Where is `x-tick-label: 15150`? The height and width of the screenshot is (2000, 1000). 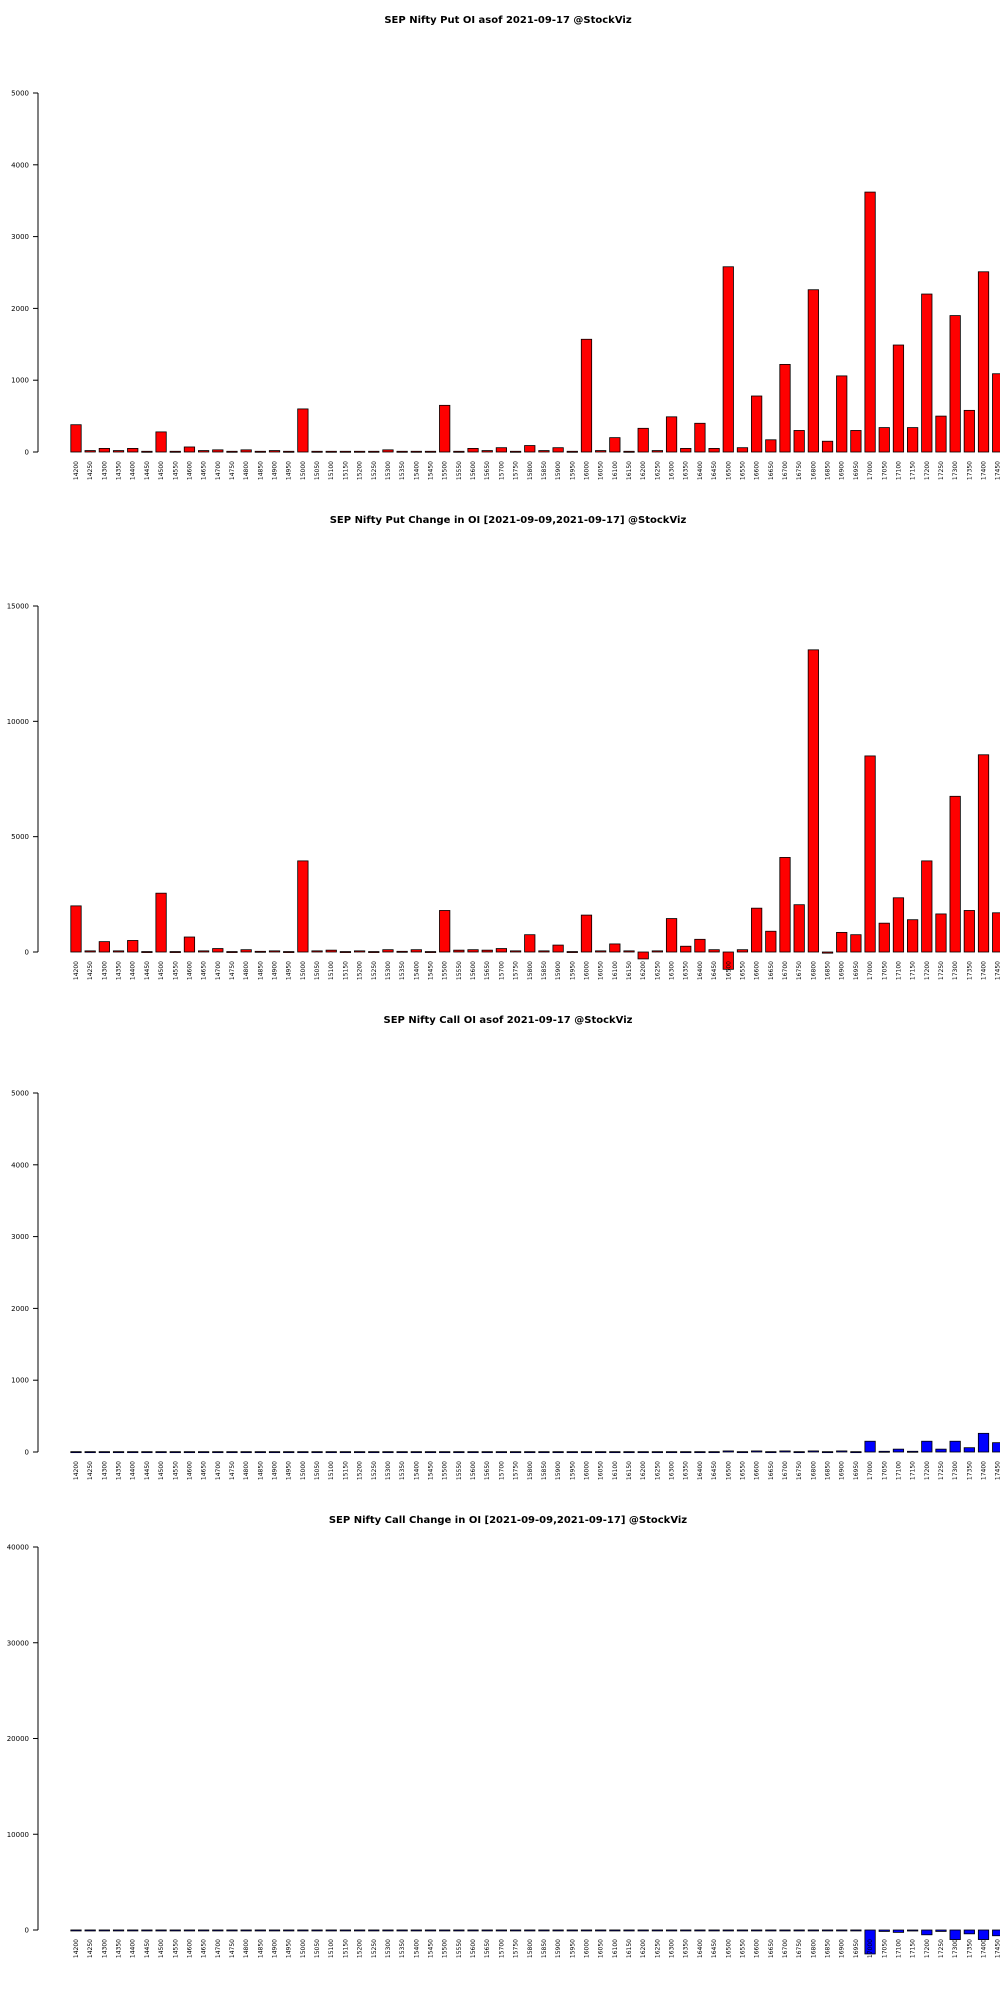
x-tick-label: 15150 is located at coordinates (345, 970).